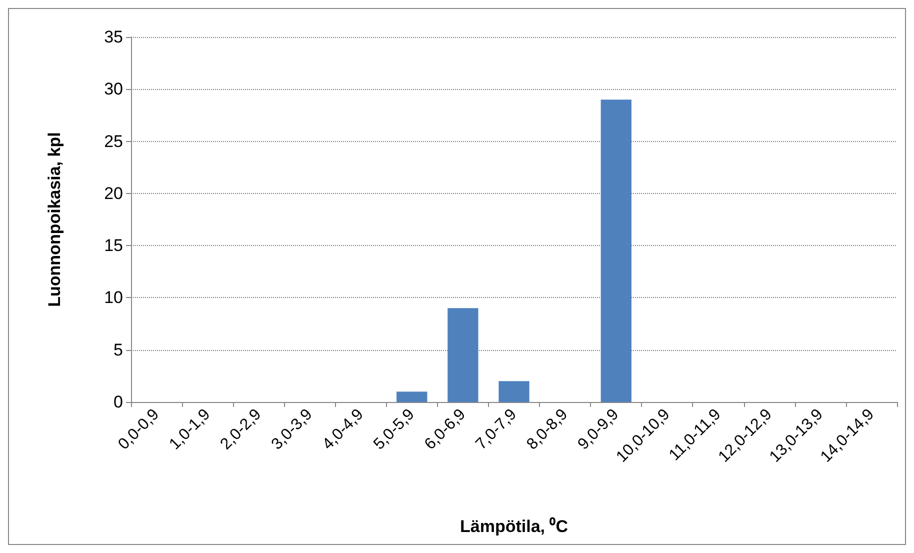  Describe the element at coordinates (113, 193) in the screenshot. I see `y-tick-label: 20` at that location.